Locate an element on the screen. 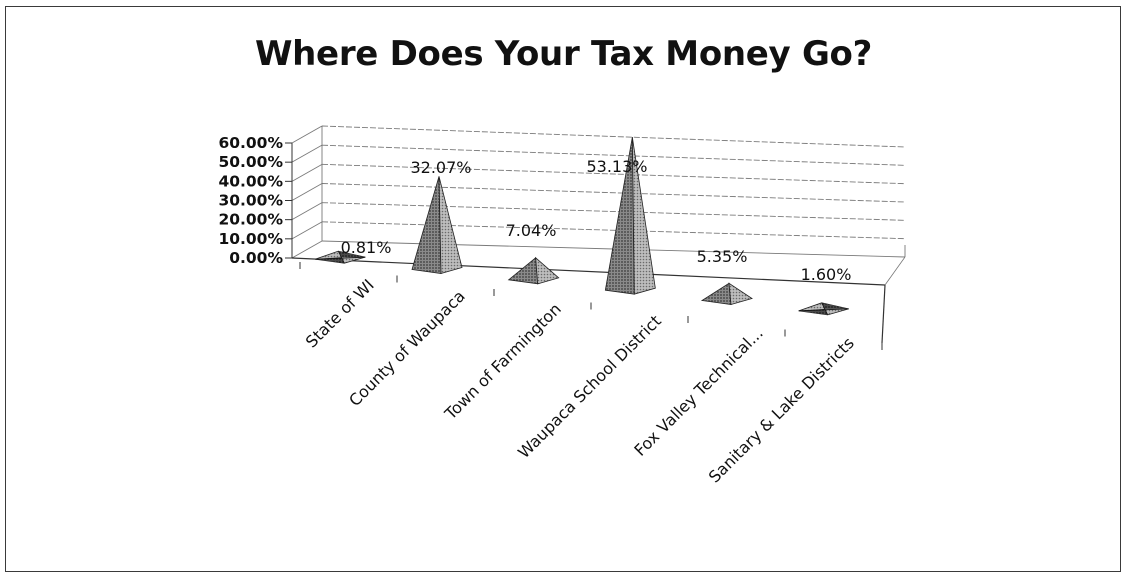 The height and width of the screenshot is (577, 1127). category-label: State of WI is located at coordinates (340, 313).